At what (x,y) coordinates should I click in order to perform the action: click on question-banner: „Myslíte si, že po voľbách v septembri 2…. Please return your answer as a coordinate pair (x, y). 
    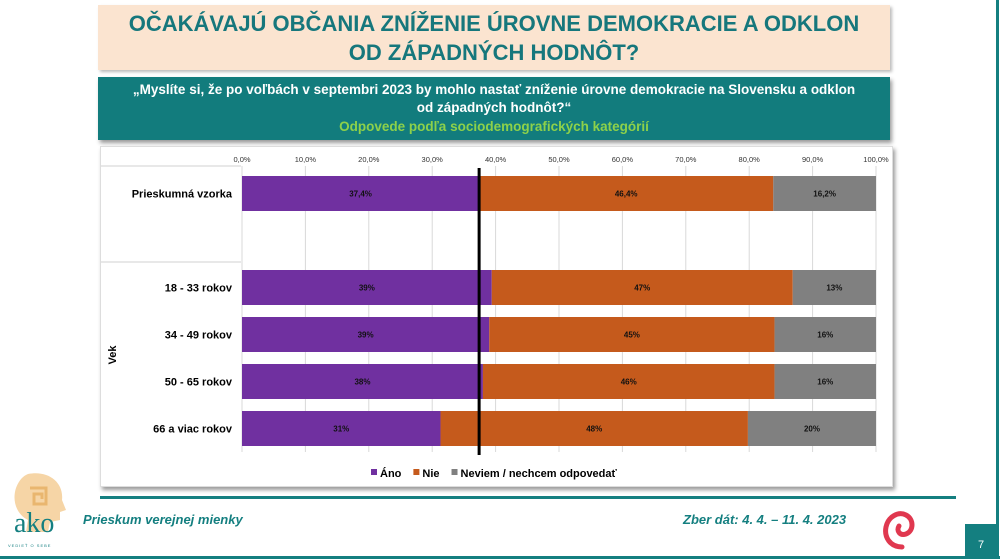
    Looking at the image, I should click on (494, 108).